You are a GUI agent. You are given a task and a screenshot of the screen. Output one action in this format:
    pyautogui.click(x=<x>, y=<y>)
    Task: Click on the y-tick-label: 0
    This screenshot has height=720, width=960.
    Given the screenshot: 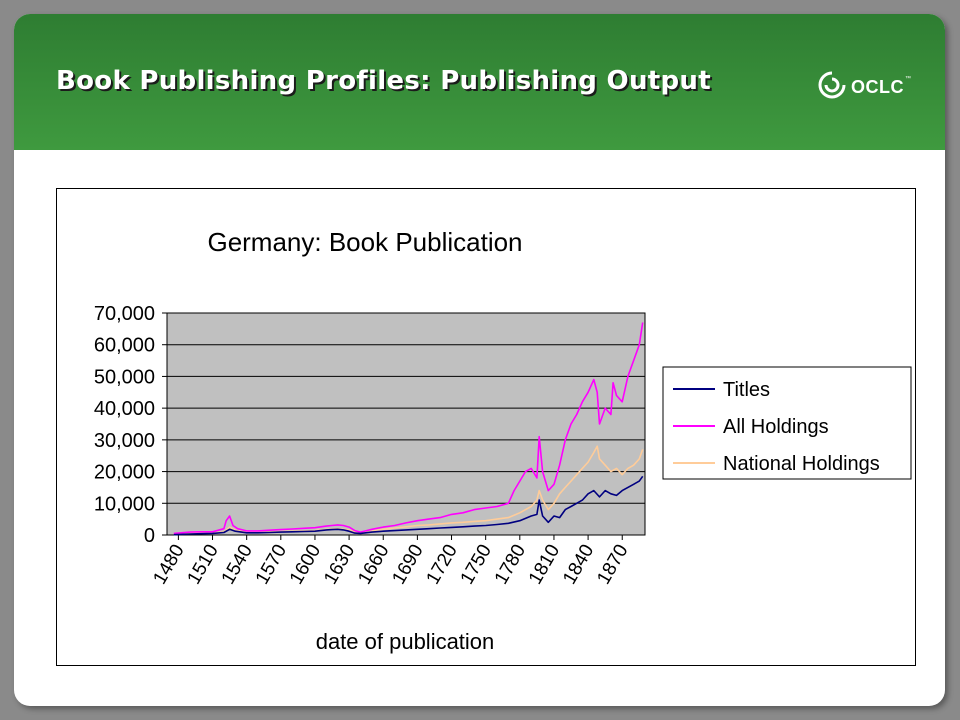 What is the action you would take?
    pyautogui.click(x=149, y=536)
    